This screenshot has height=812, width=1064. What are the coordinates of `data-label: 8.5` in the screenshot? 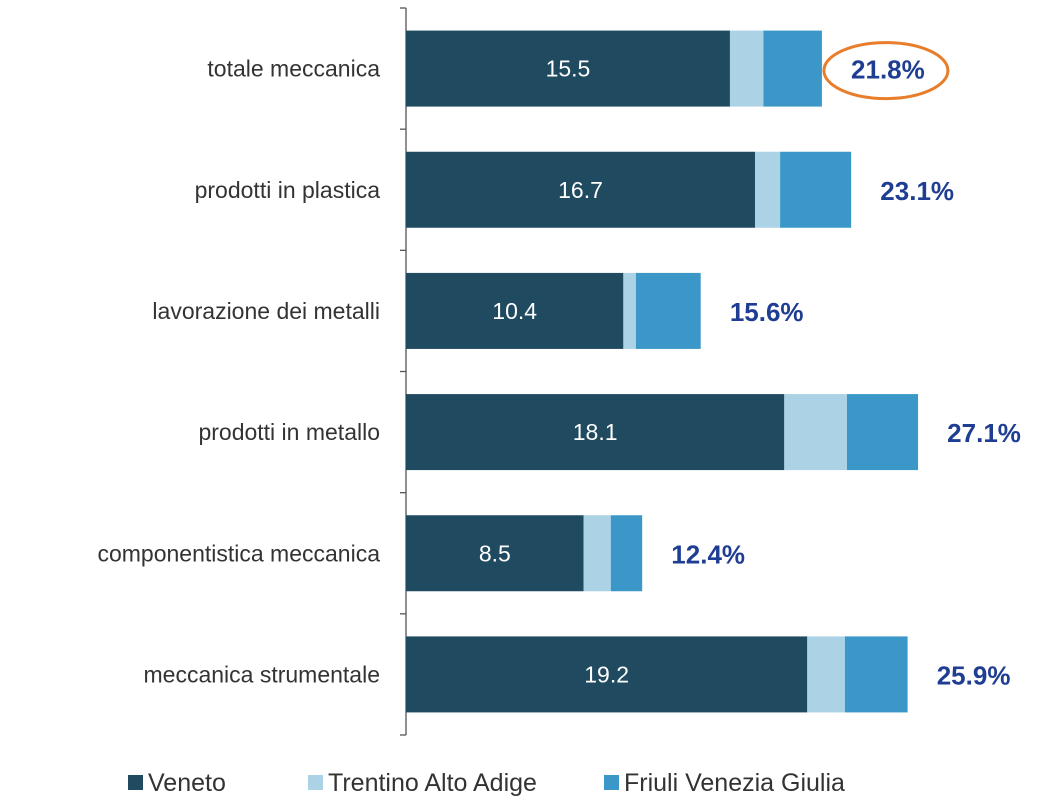 It's located at (495, 553).